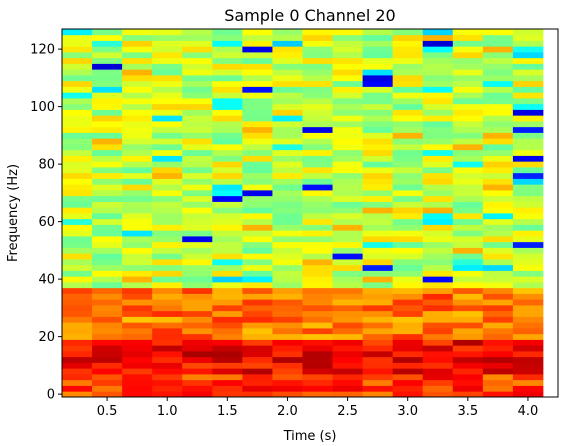  I want to click on x-tick-label: 2.5, so click(347, 411).